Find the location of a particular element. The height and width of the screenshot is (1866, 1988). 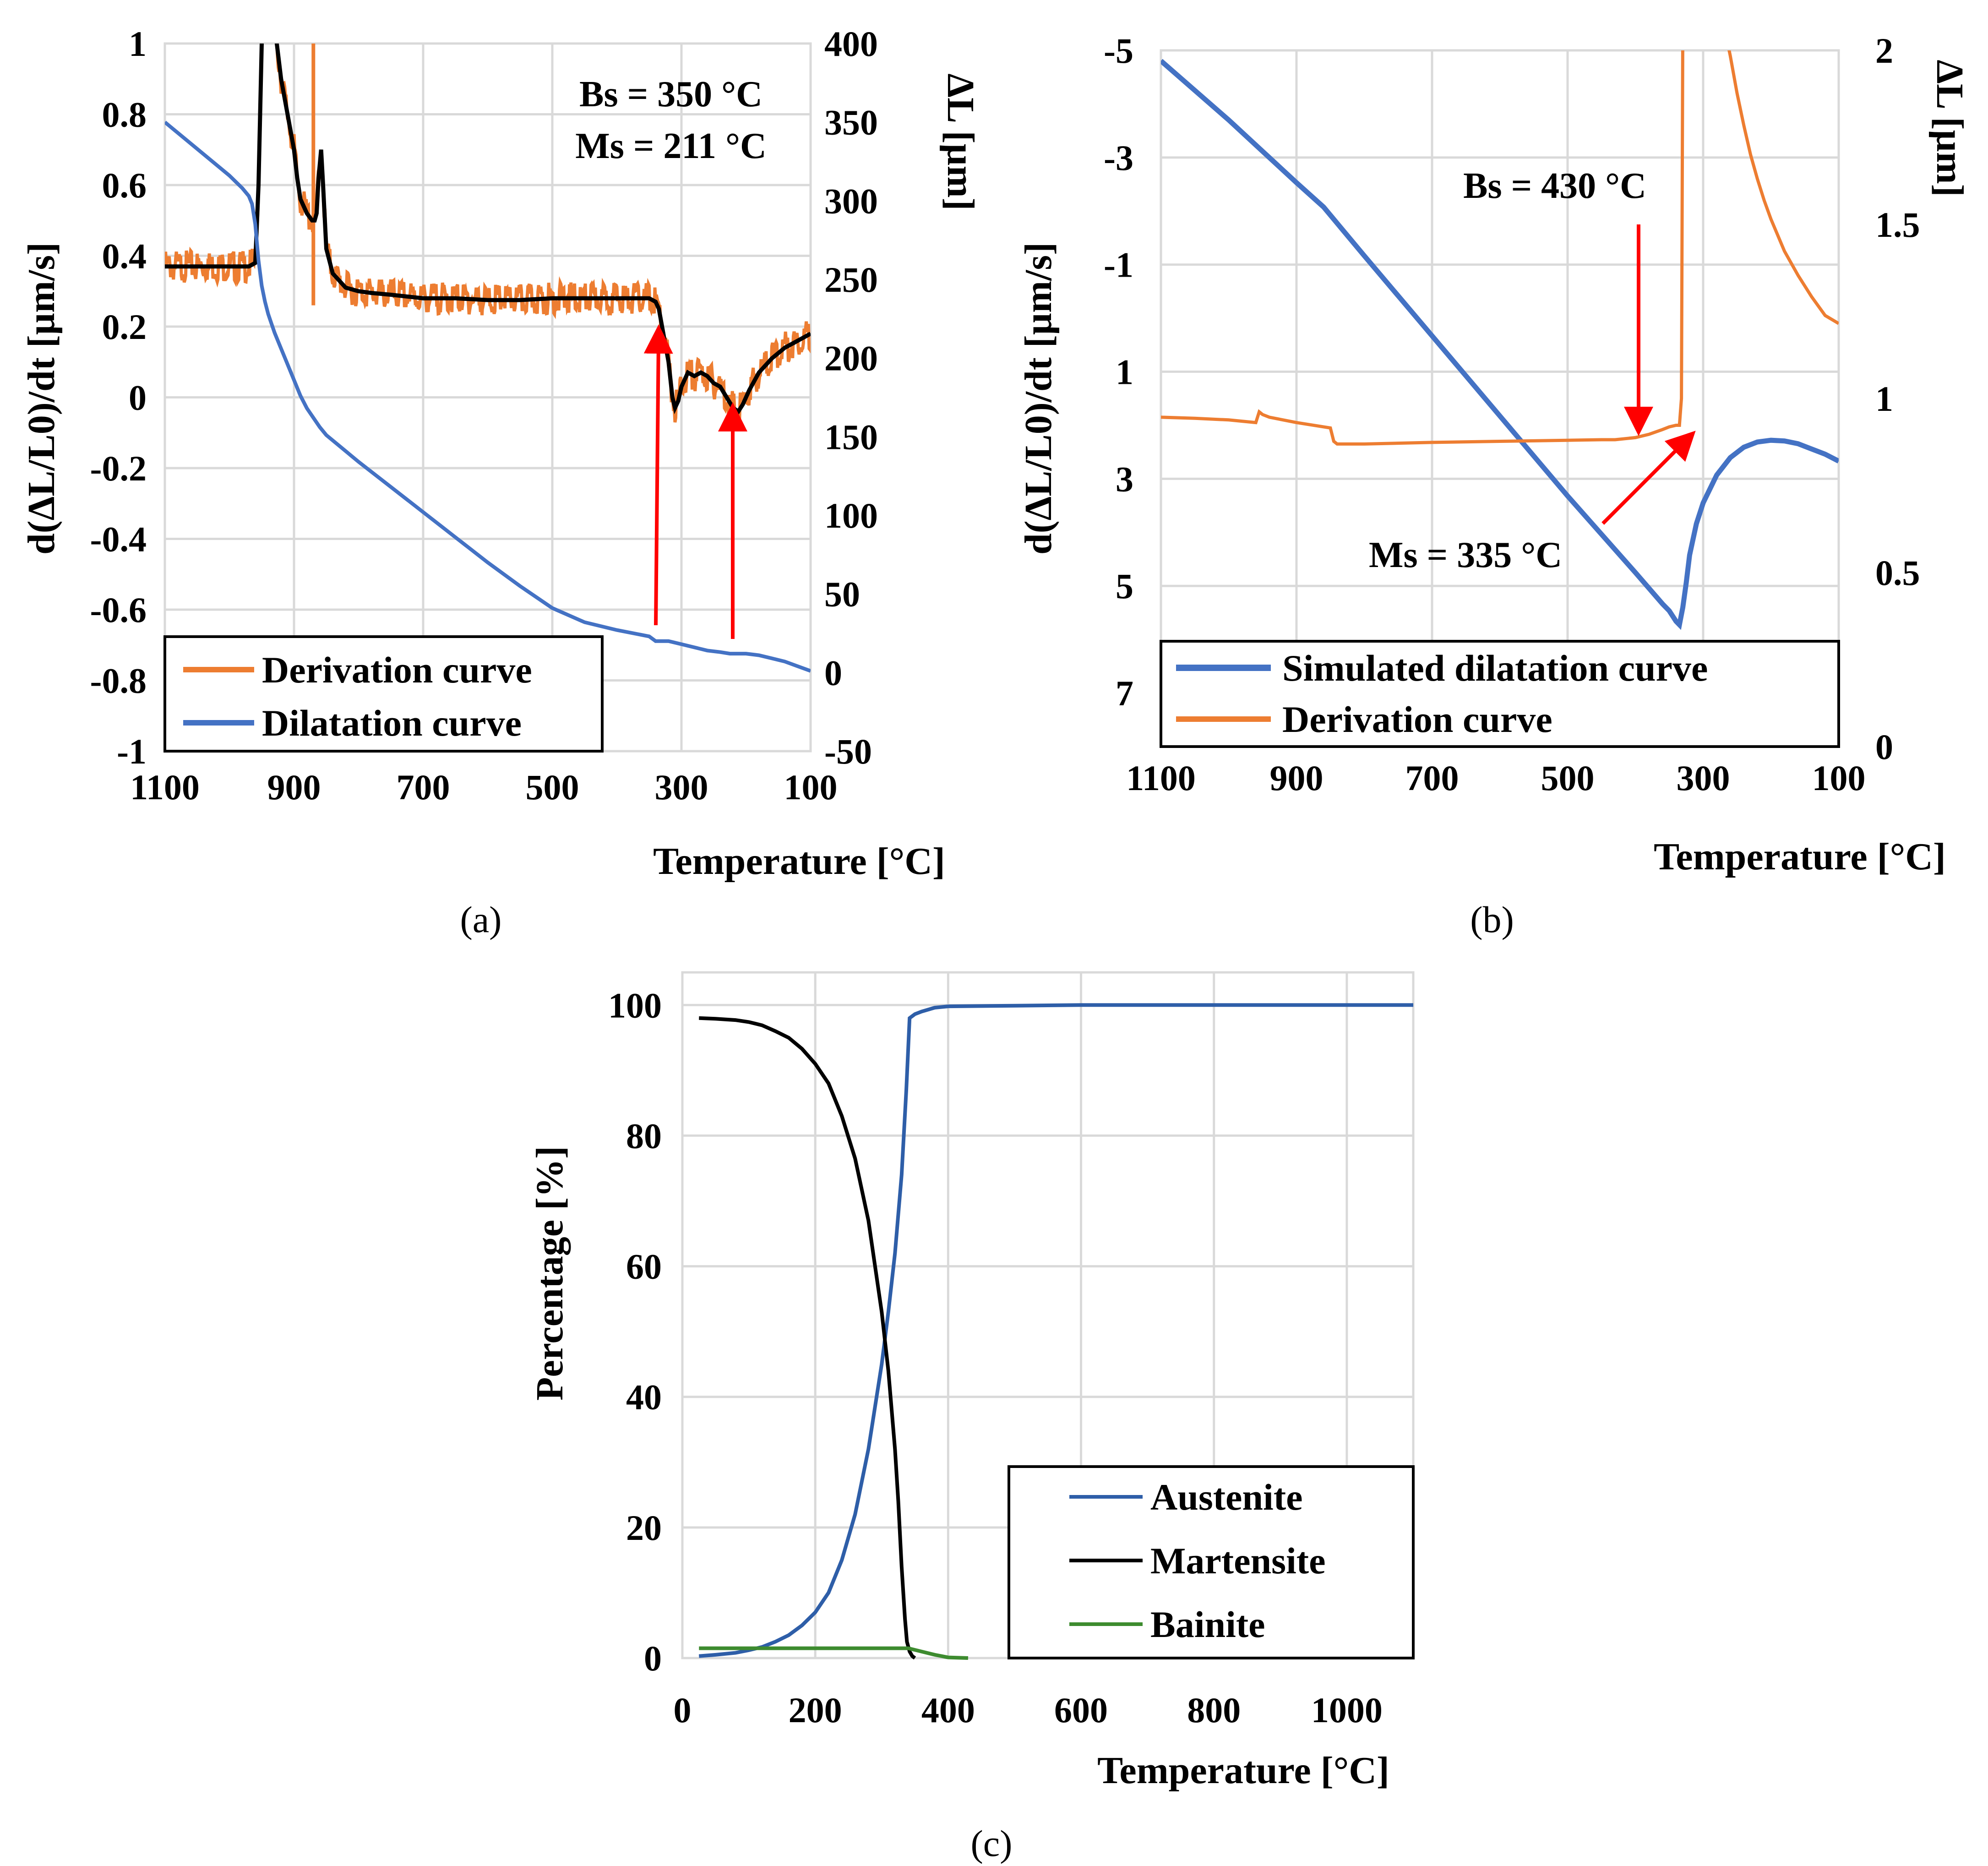

a-legend: Derivation curve Dilatation curve is located at coordinates (383, 694).